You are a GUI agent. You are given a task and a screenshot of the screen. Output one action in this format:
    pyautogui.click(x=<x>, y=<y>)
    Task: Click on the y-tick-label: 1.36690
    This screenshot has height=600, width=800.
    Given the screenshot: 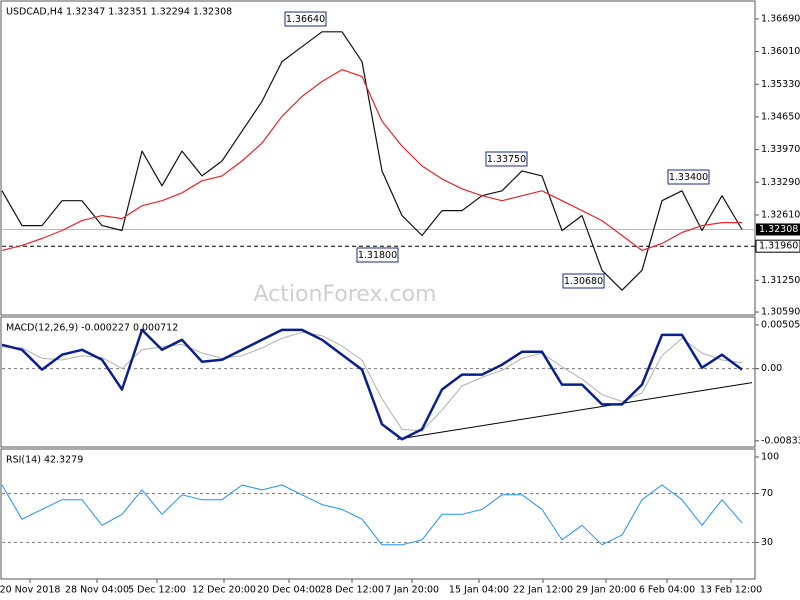 What is the action you would take?
    pyautogui.click(x=780, y=18)
    